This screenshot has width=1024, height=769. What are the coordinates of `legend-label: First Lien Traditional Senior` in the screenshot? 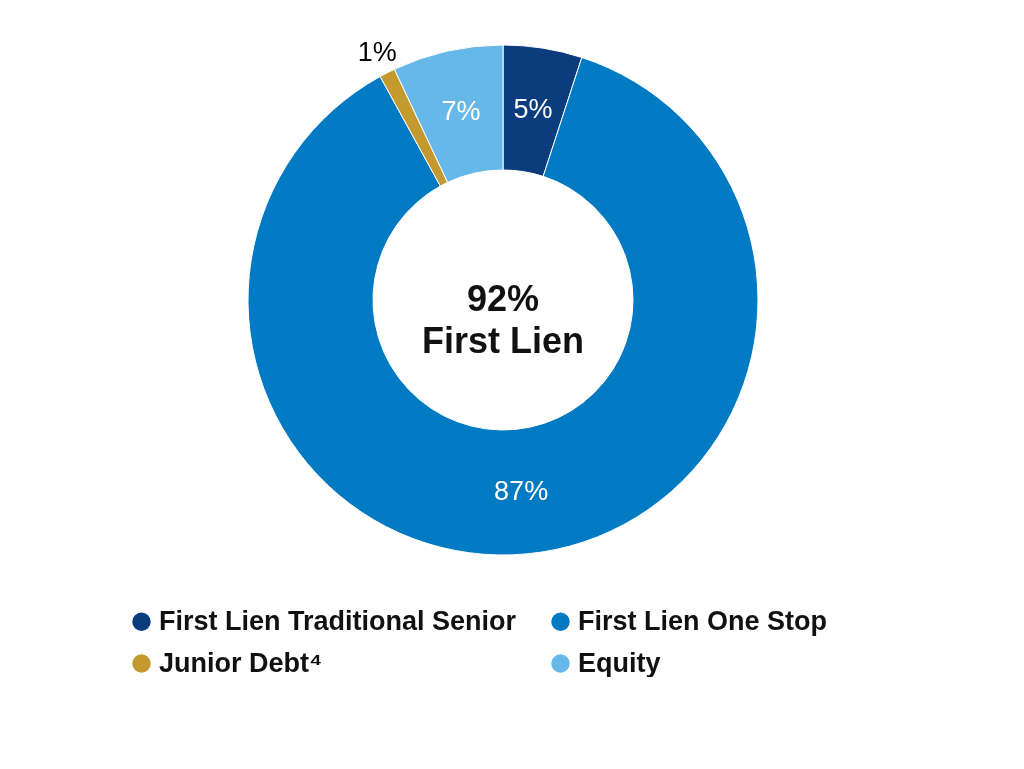 It's located at (338, 620).